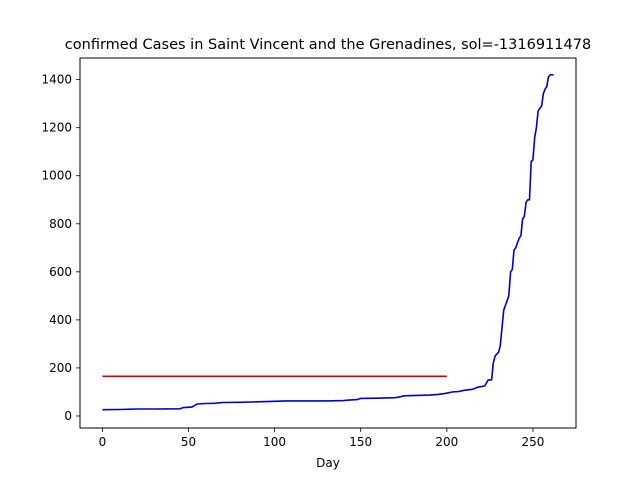 The width and height of the screenshot is (640, 480). Describe the element at coordinates (56, 176) in the screenshot. I see `y-tick-label: 1000` at that location.